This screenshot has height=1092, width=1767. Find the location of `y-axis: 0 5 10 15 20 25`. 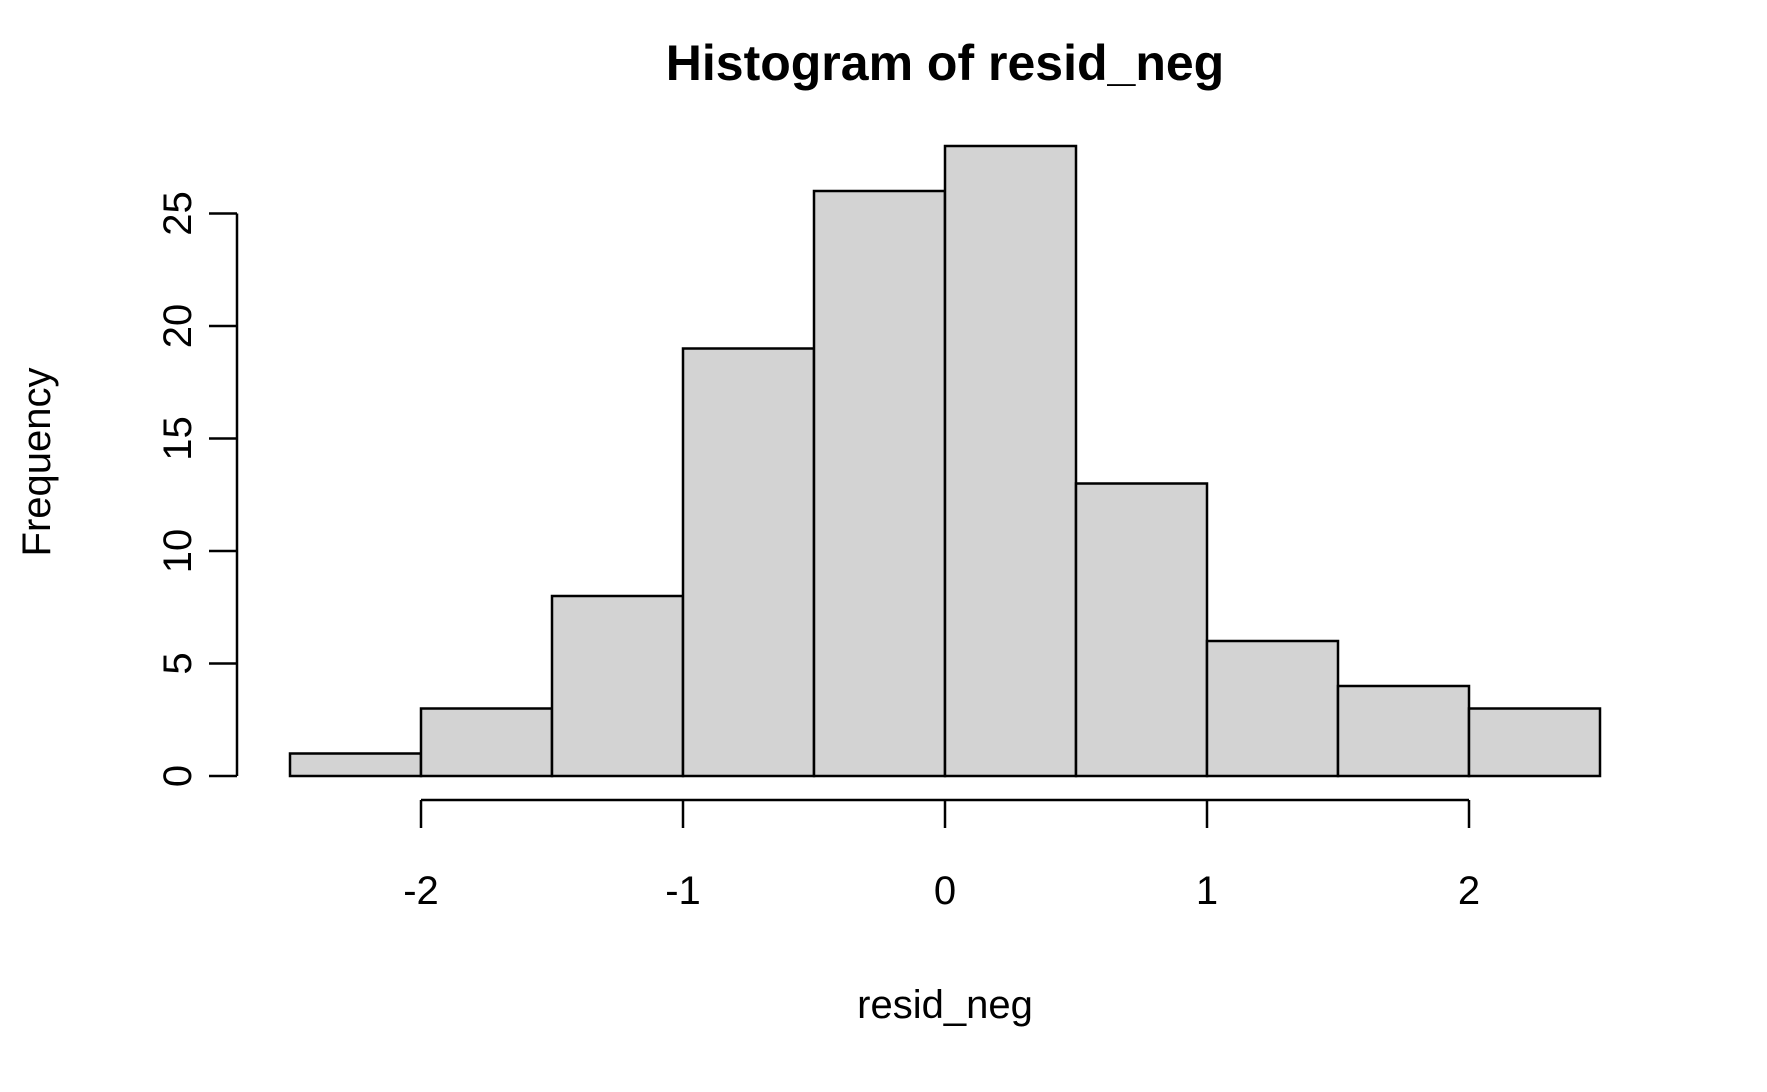

y-axis: 0 5 10 15 20 25 is located at coordinates (197, 489).